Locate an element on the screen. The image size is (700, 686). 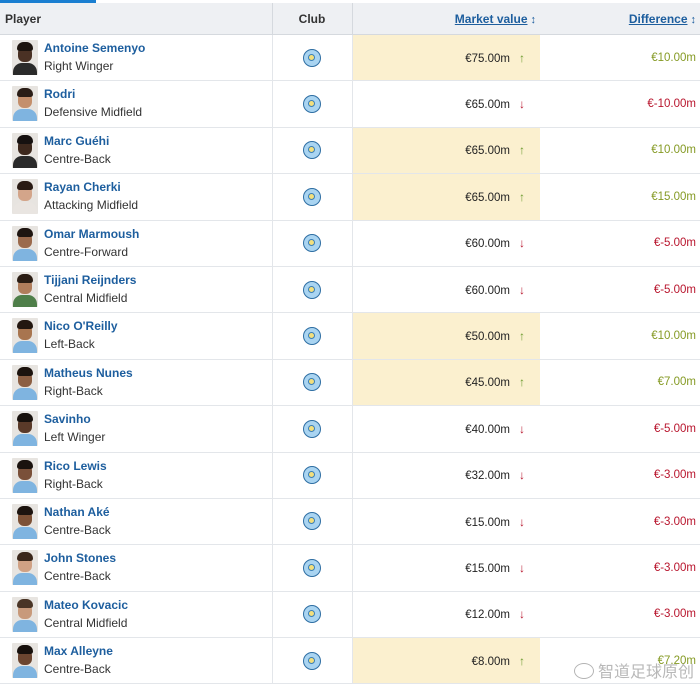
player-name-link: Marc Guéhi is located at coordinates (77, 140).